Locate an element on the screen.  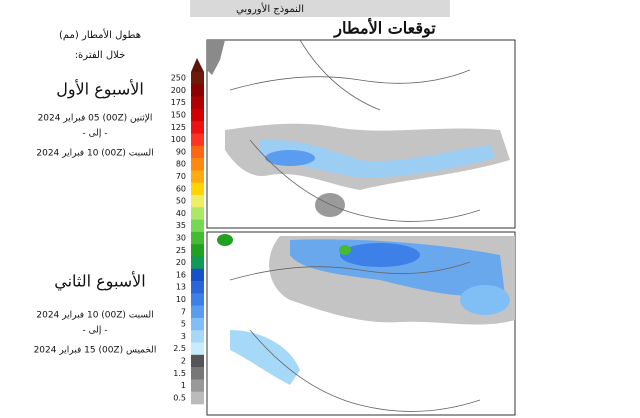
period-end: الخميس (00Z) 15 فبراير 2024 is located at coordinates (95, 351).